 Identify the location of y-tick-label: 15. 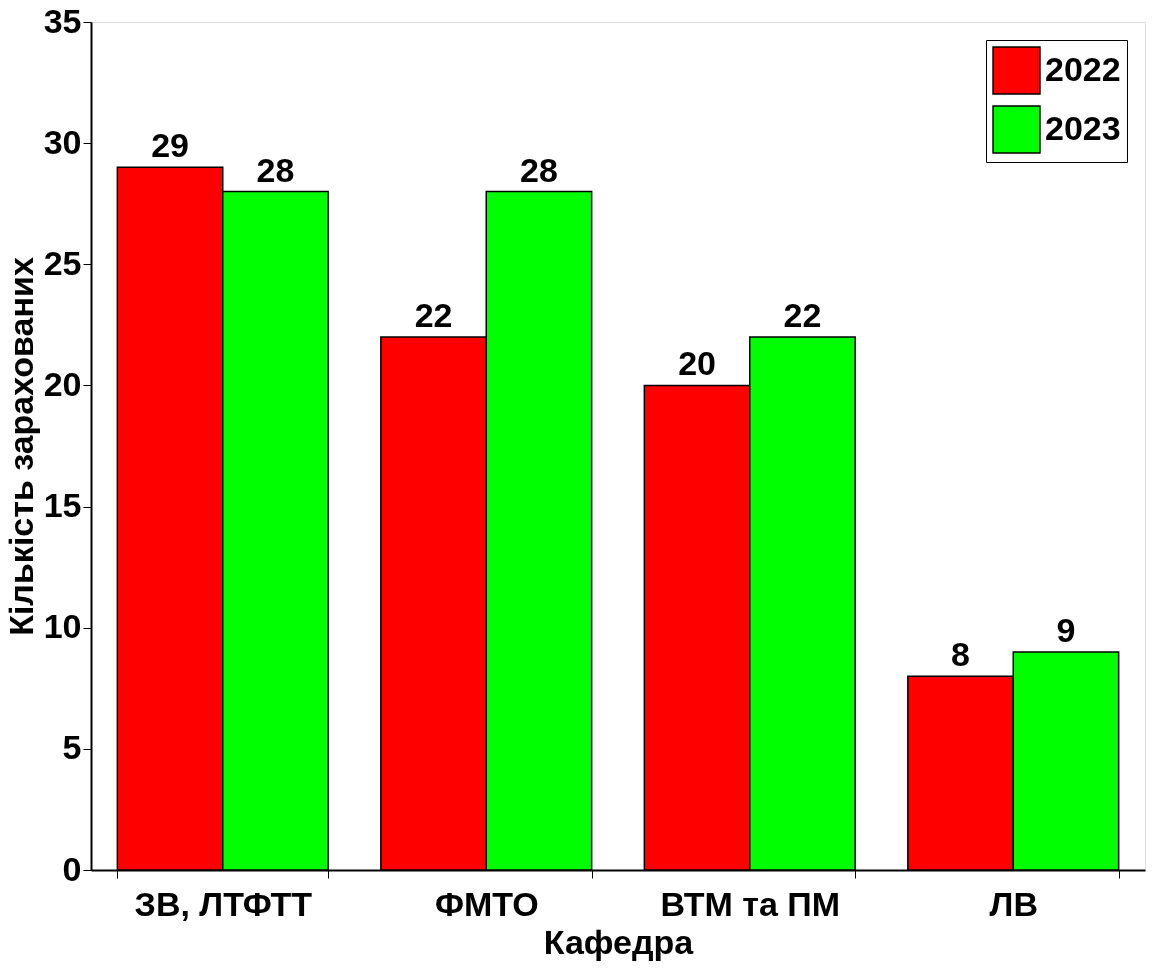
(62, 505).